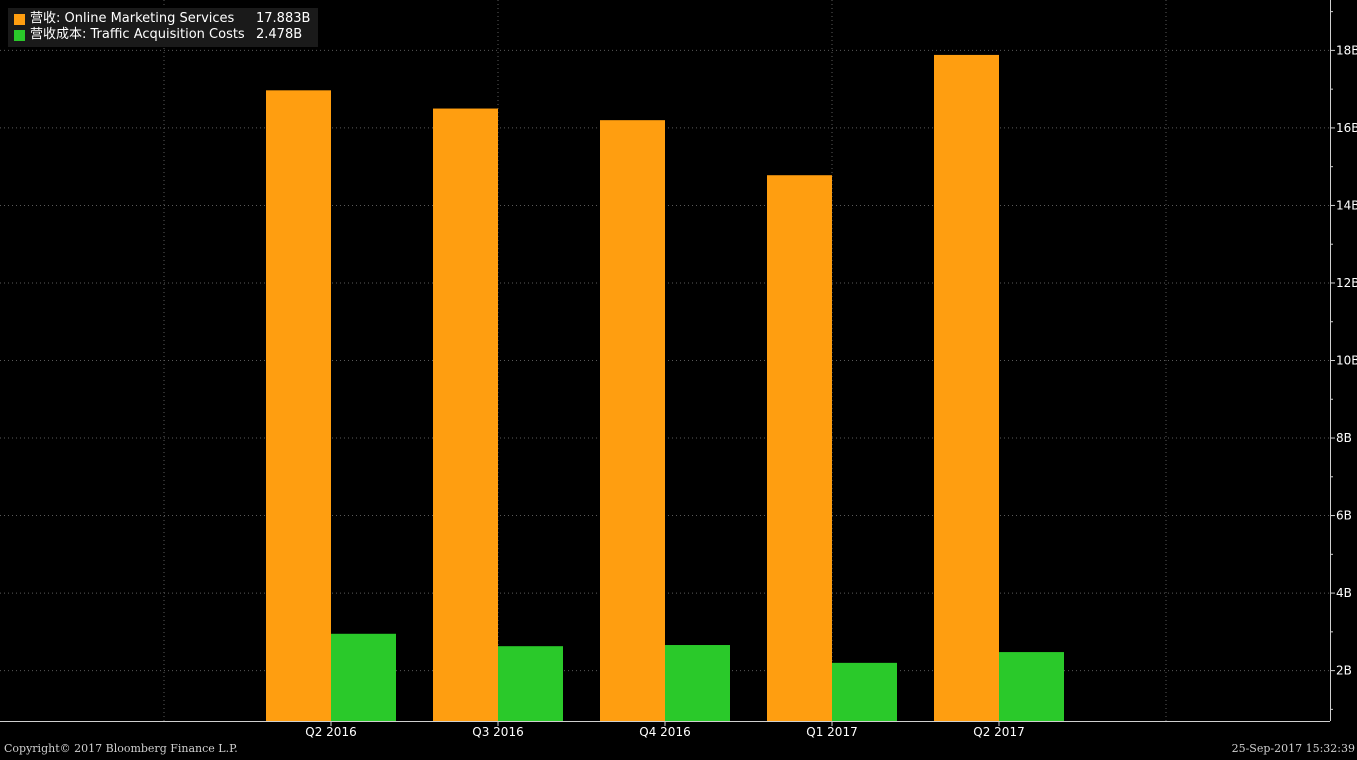 This screenshot has width=1357, height=760. I want to click on x-tick-label: Q1 2017, so click(831, 732).